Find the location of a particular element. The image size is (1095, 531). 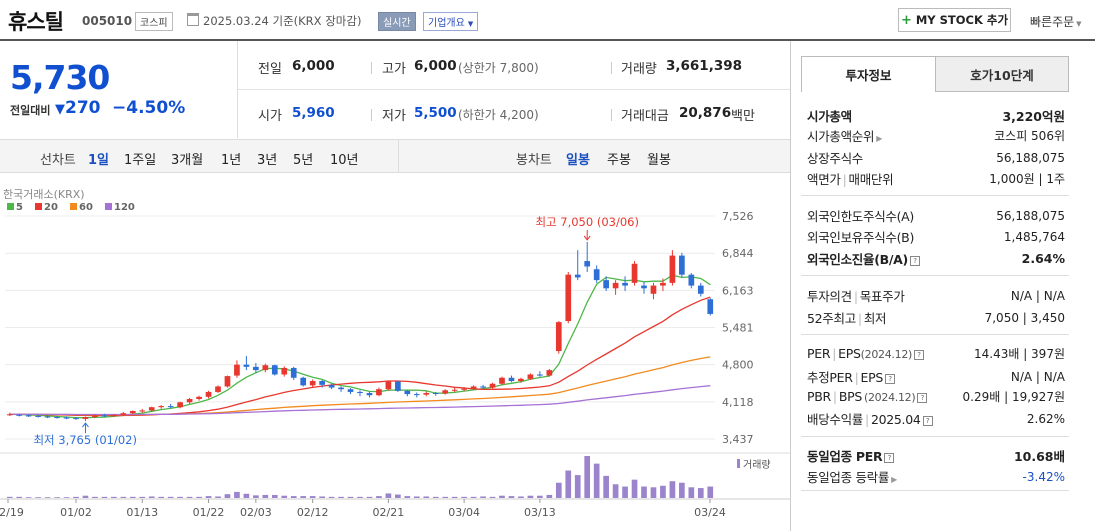

period-1d: 1일 is located at coordinates (99, 160).